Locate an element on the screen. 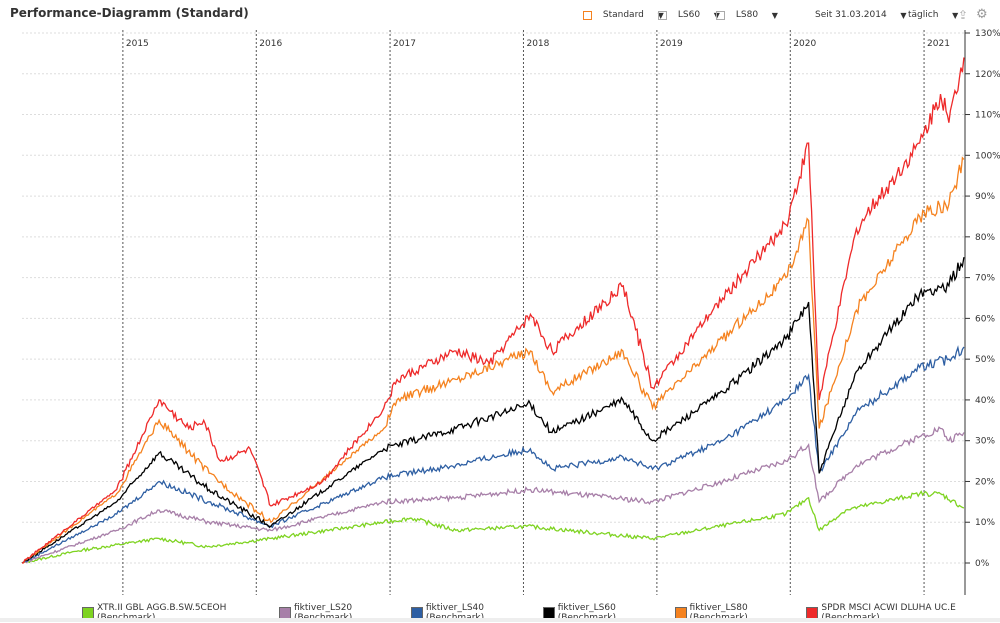 The image size is (1000, 623). x-tick-label: 2020 is located at coordinates (804, 44).